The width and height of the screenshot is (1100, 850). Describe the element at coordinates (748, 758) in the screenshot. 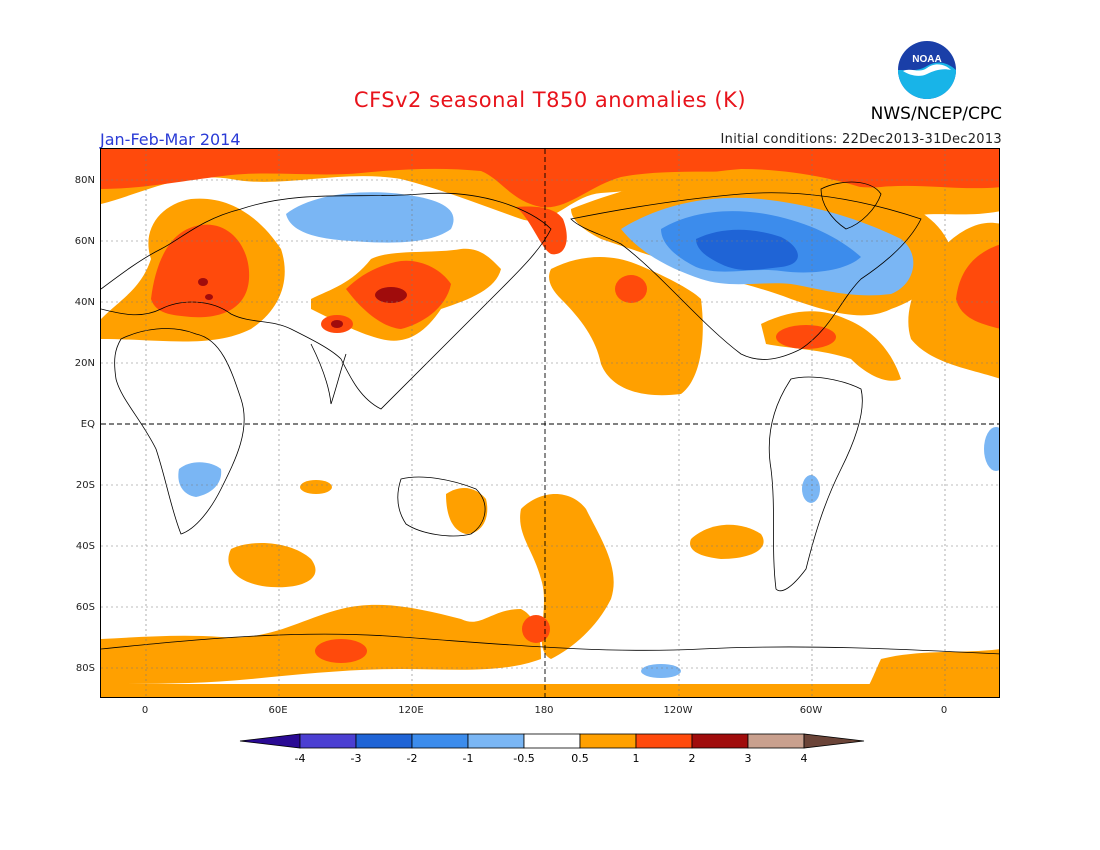

I see `colorbar-tick-label: 3` at that location.